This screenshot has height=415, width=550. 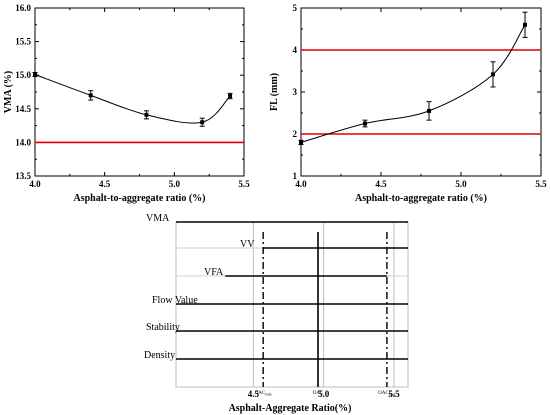 I want to click on y-tick-label: 4, so click(x=295, y=50).